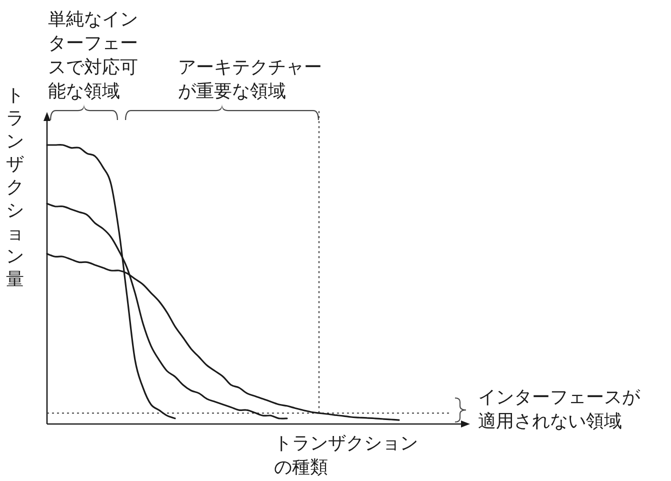 The height and width of the screenshot is (481, 671). I want to click on annotation: アーキテクチャーが重要な領域, so click(250, 80).